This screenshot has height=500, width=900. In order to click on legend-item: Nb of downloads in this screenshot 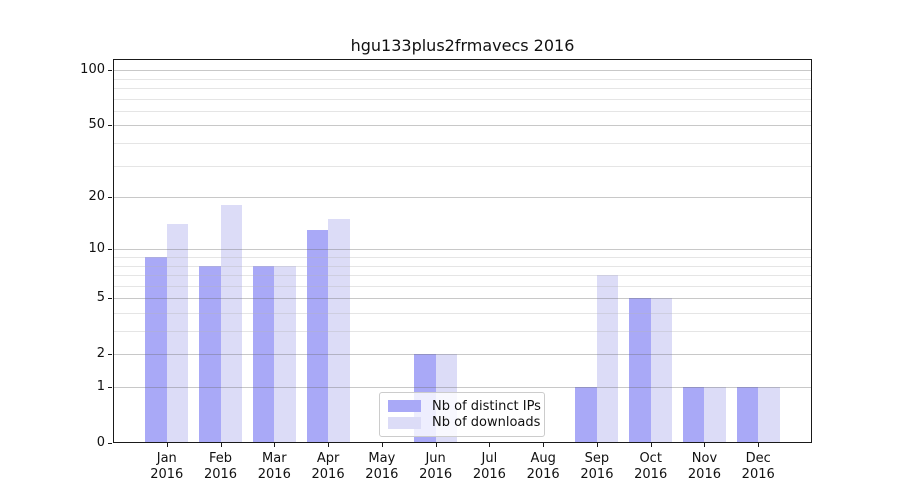, I will do `click(464, 422)`.